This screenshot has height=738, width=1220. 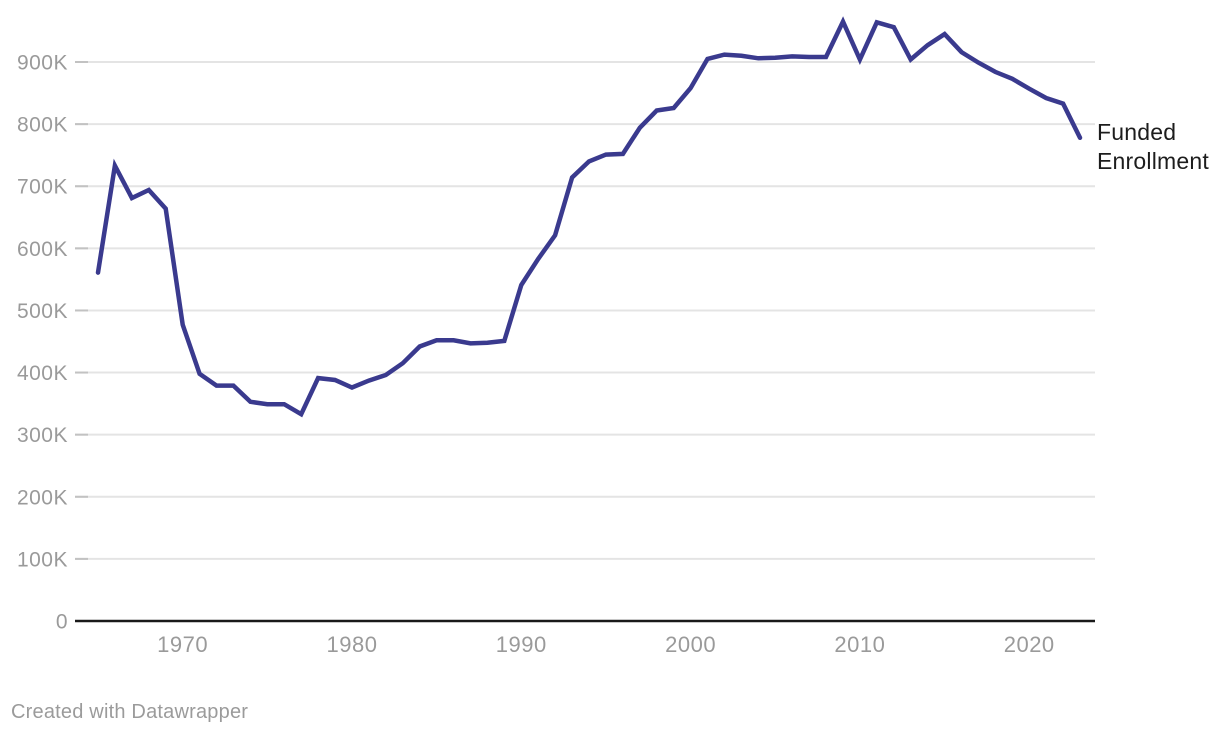 What do you see at coordinates (521, 644) in the screenshot?
I see `x-tick-label: 1990` at bounding box center [521, 644].